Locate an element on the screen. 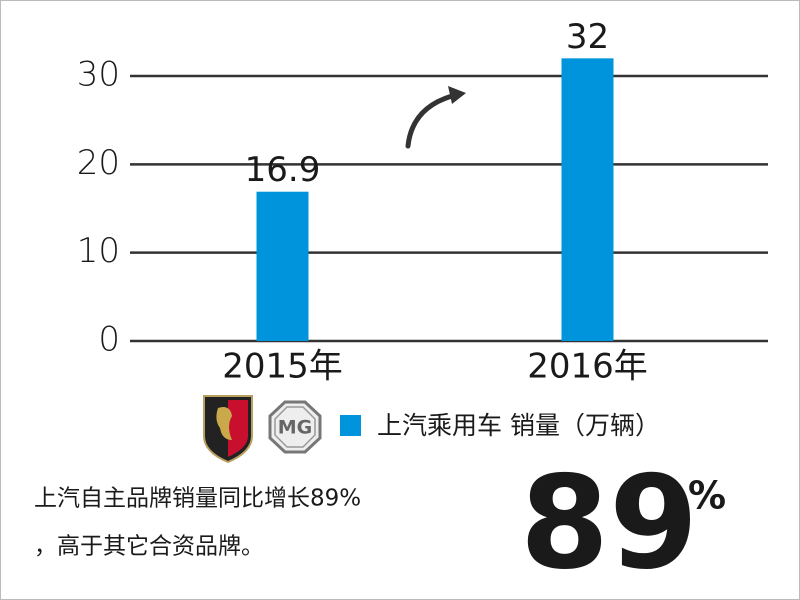 This screenshot has height=600, width=800. x-tick-label: 2016年 is located at coordinates (587, 367).